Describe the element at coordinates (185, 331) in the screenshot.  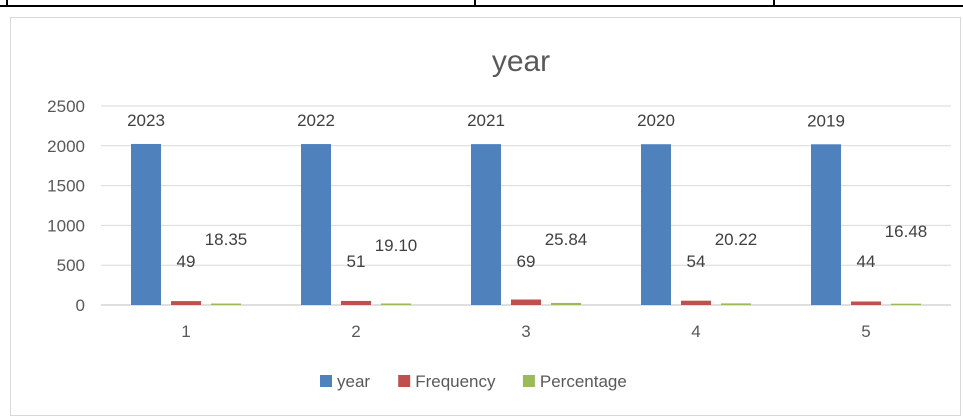
I see `x-tick-label: 1` at that location.